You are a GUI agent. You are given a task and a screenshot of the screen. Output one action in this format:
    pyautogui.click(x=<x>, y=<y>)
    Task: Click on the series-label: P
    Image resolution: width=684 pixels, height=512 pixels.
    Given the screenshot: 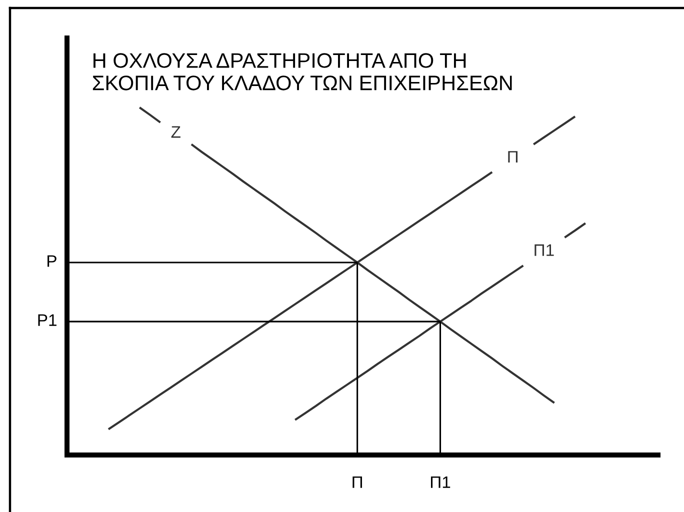 What is the action you would take?
    pyautogui.click(x=52, y=261)
    